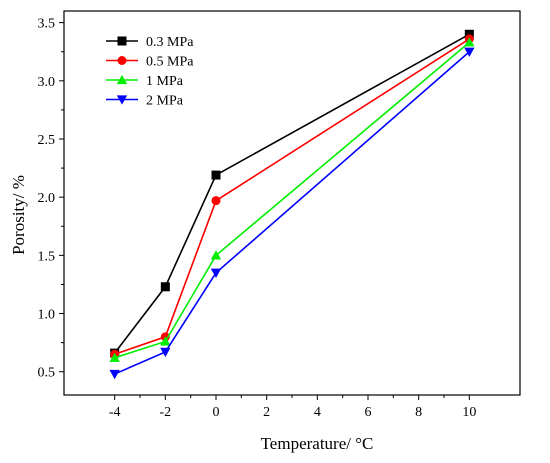  Describe the element at coordinates (418, 412) in the screenshot. I see `x-tick-label: 8` at that location.